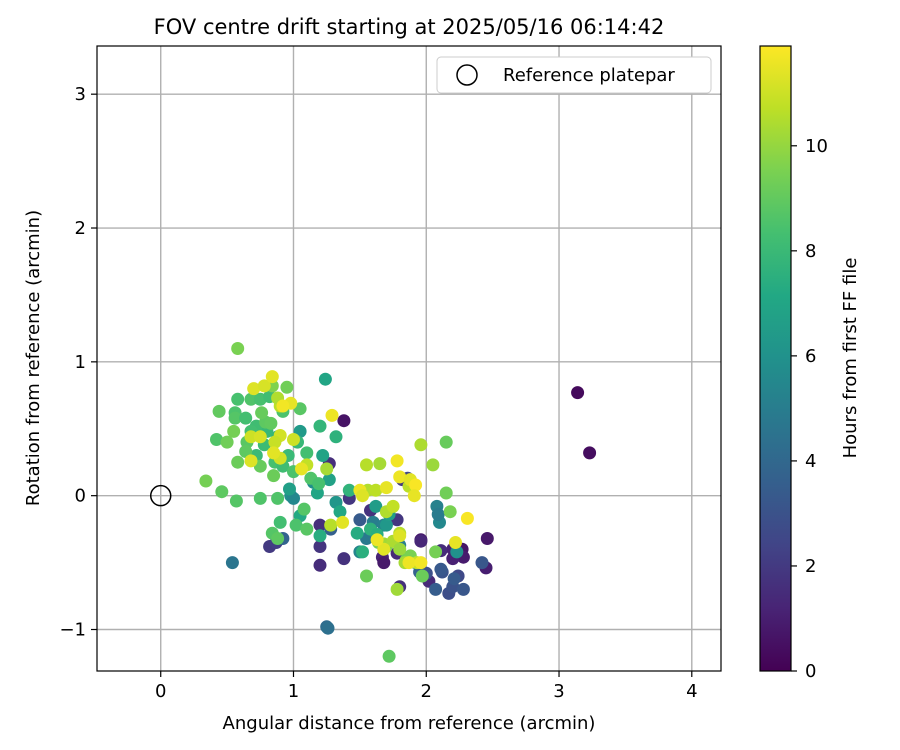 The height and width of the screenshot is (750, 900). Describe the element at coordinates (293, 691) in the screenshot. I see `x-tick-label: 1` at that location.